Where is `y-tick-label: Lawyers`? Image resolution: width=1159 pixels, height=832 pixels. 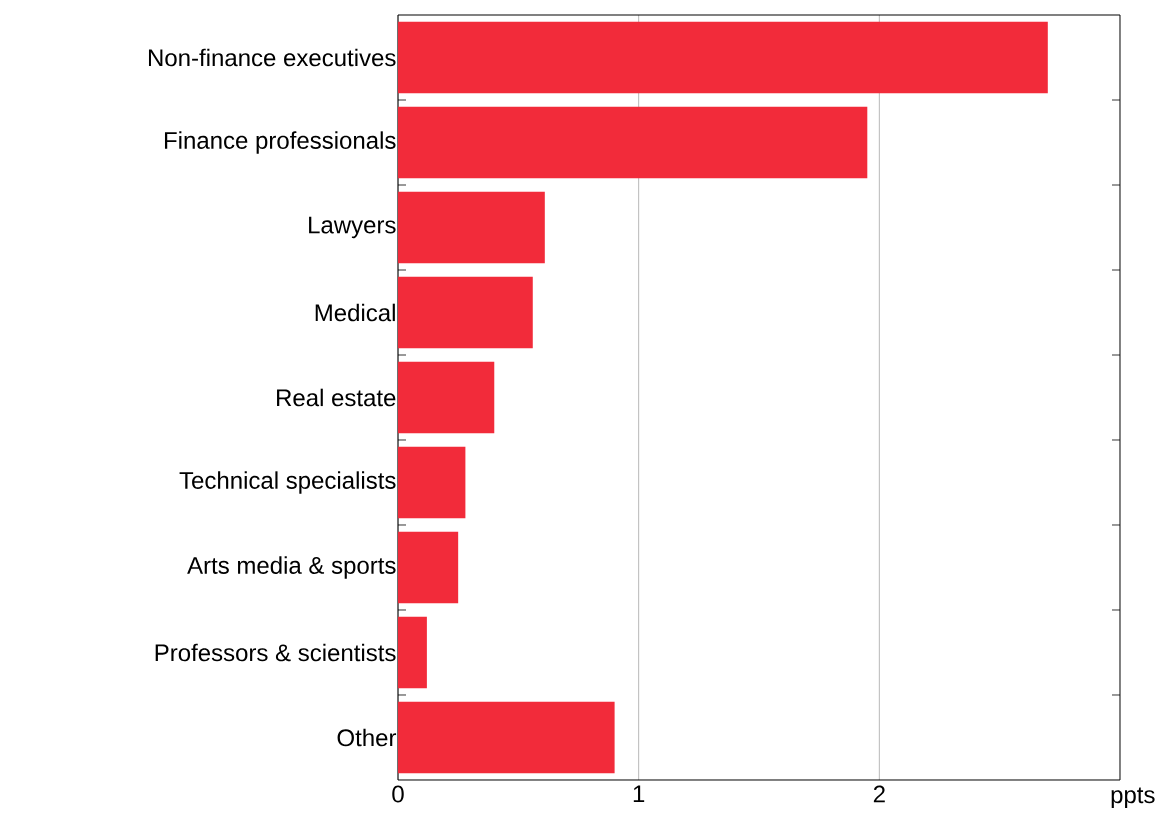 y-tick-label: Lawyers is located at coordinates (352, 227).